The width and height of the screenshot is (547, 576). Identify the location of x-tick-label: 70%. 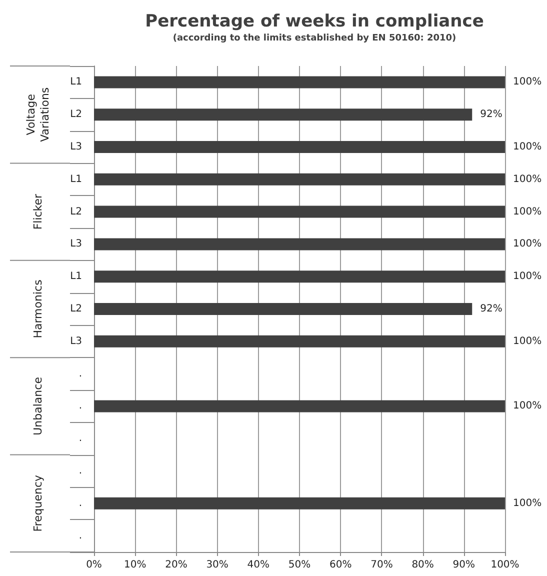
(381, 565).